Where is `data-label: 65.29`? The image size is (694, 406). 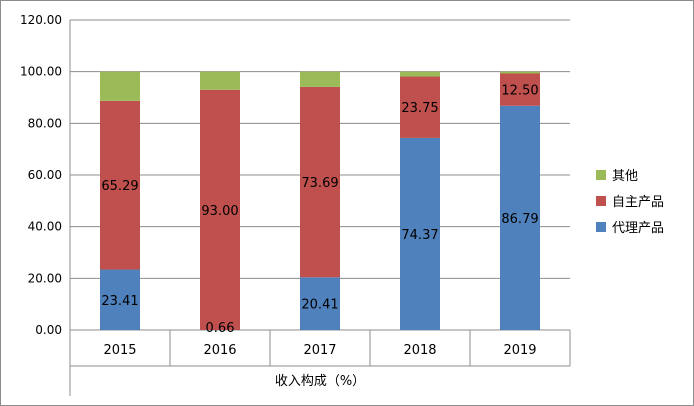
data-label: 65.29 is located at coordinates (119, 186).